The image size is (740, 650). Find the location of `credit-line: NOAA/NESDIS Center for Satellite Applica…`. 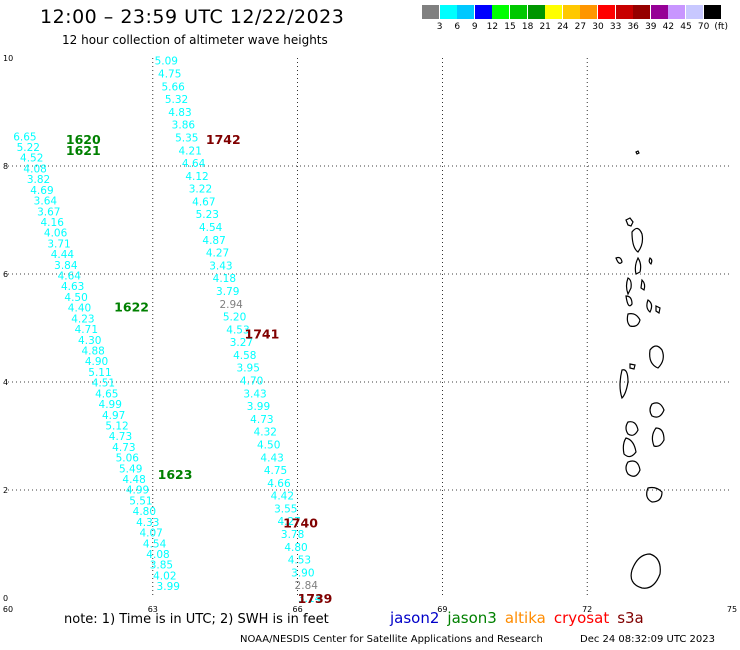

credit-line: NOAA/NESDIS Center for Satellite Applica… is located at coordinates (391, 639).